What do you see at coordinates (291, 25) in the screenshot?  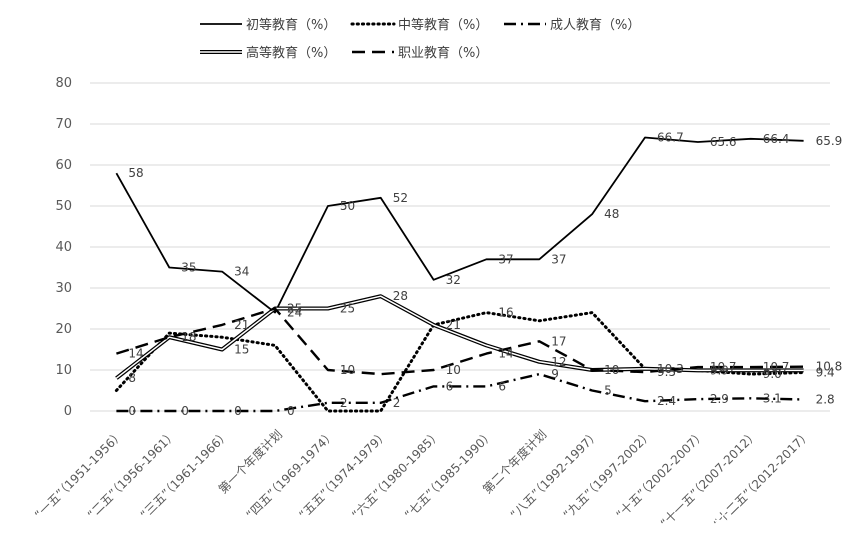 I see `legend-label-primary: 初等教育（%）` at bounding box center [291, 25].